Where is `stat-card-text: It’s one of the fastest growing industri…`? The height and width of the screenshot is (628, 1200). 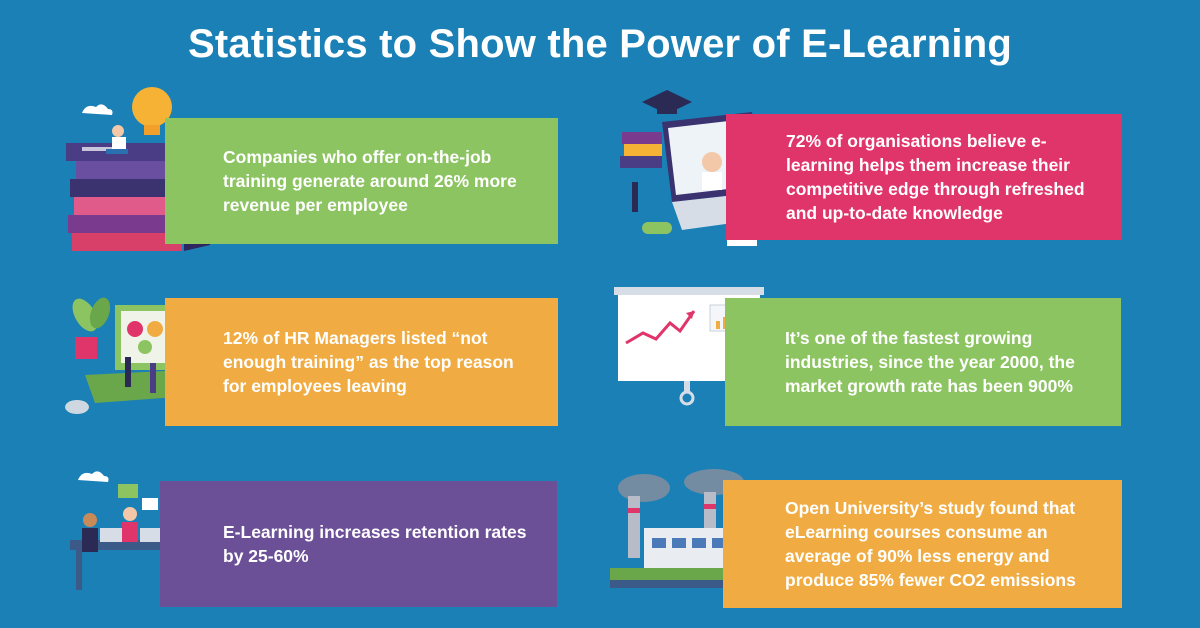
stat-card-text: It’s one of the fastest growing industri… is located at coordinates (930, 362).